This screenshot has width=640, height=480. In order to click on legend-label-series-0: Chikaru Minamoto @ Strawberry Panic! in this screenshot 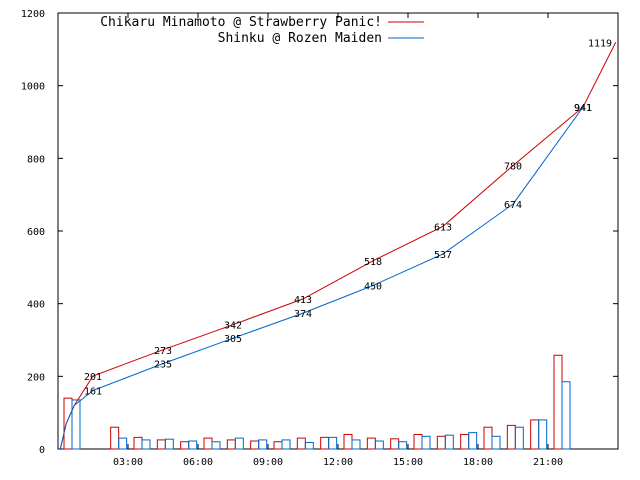, I will do `click(241, 22)`.